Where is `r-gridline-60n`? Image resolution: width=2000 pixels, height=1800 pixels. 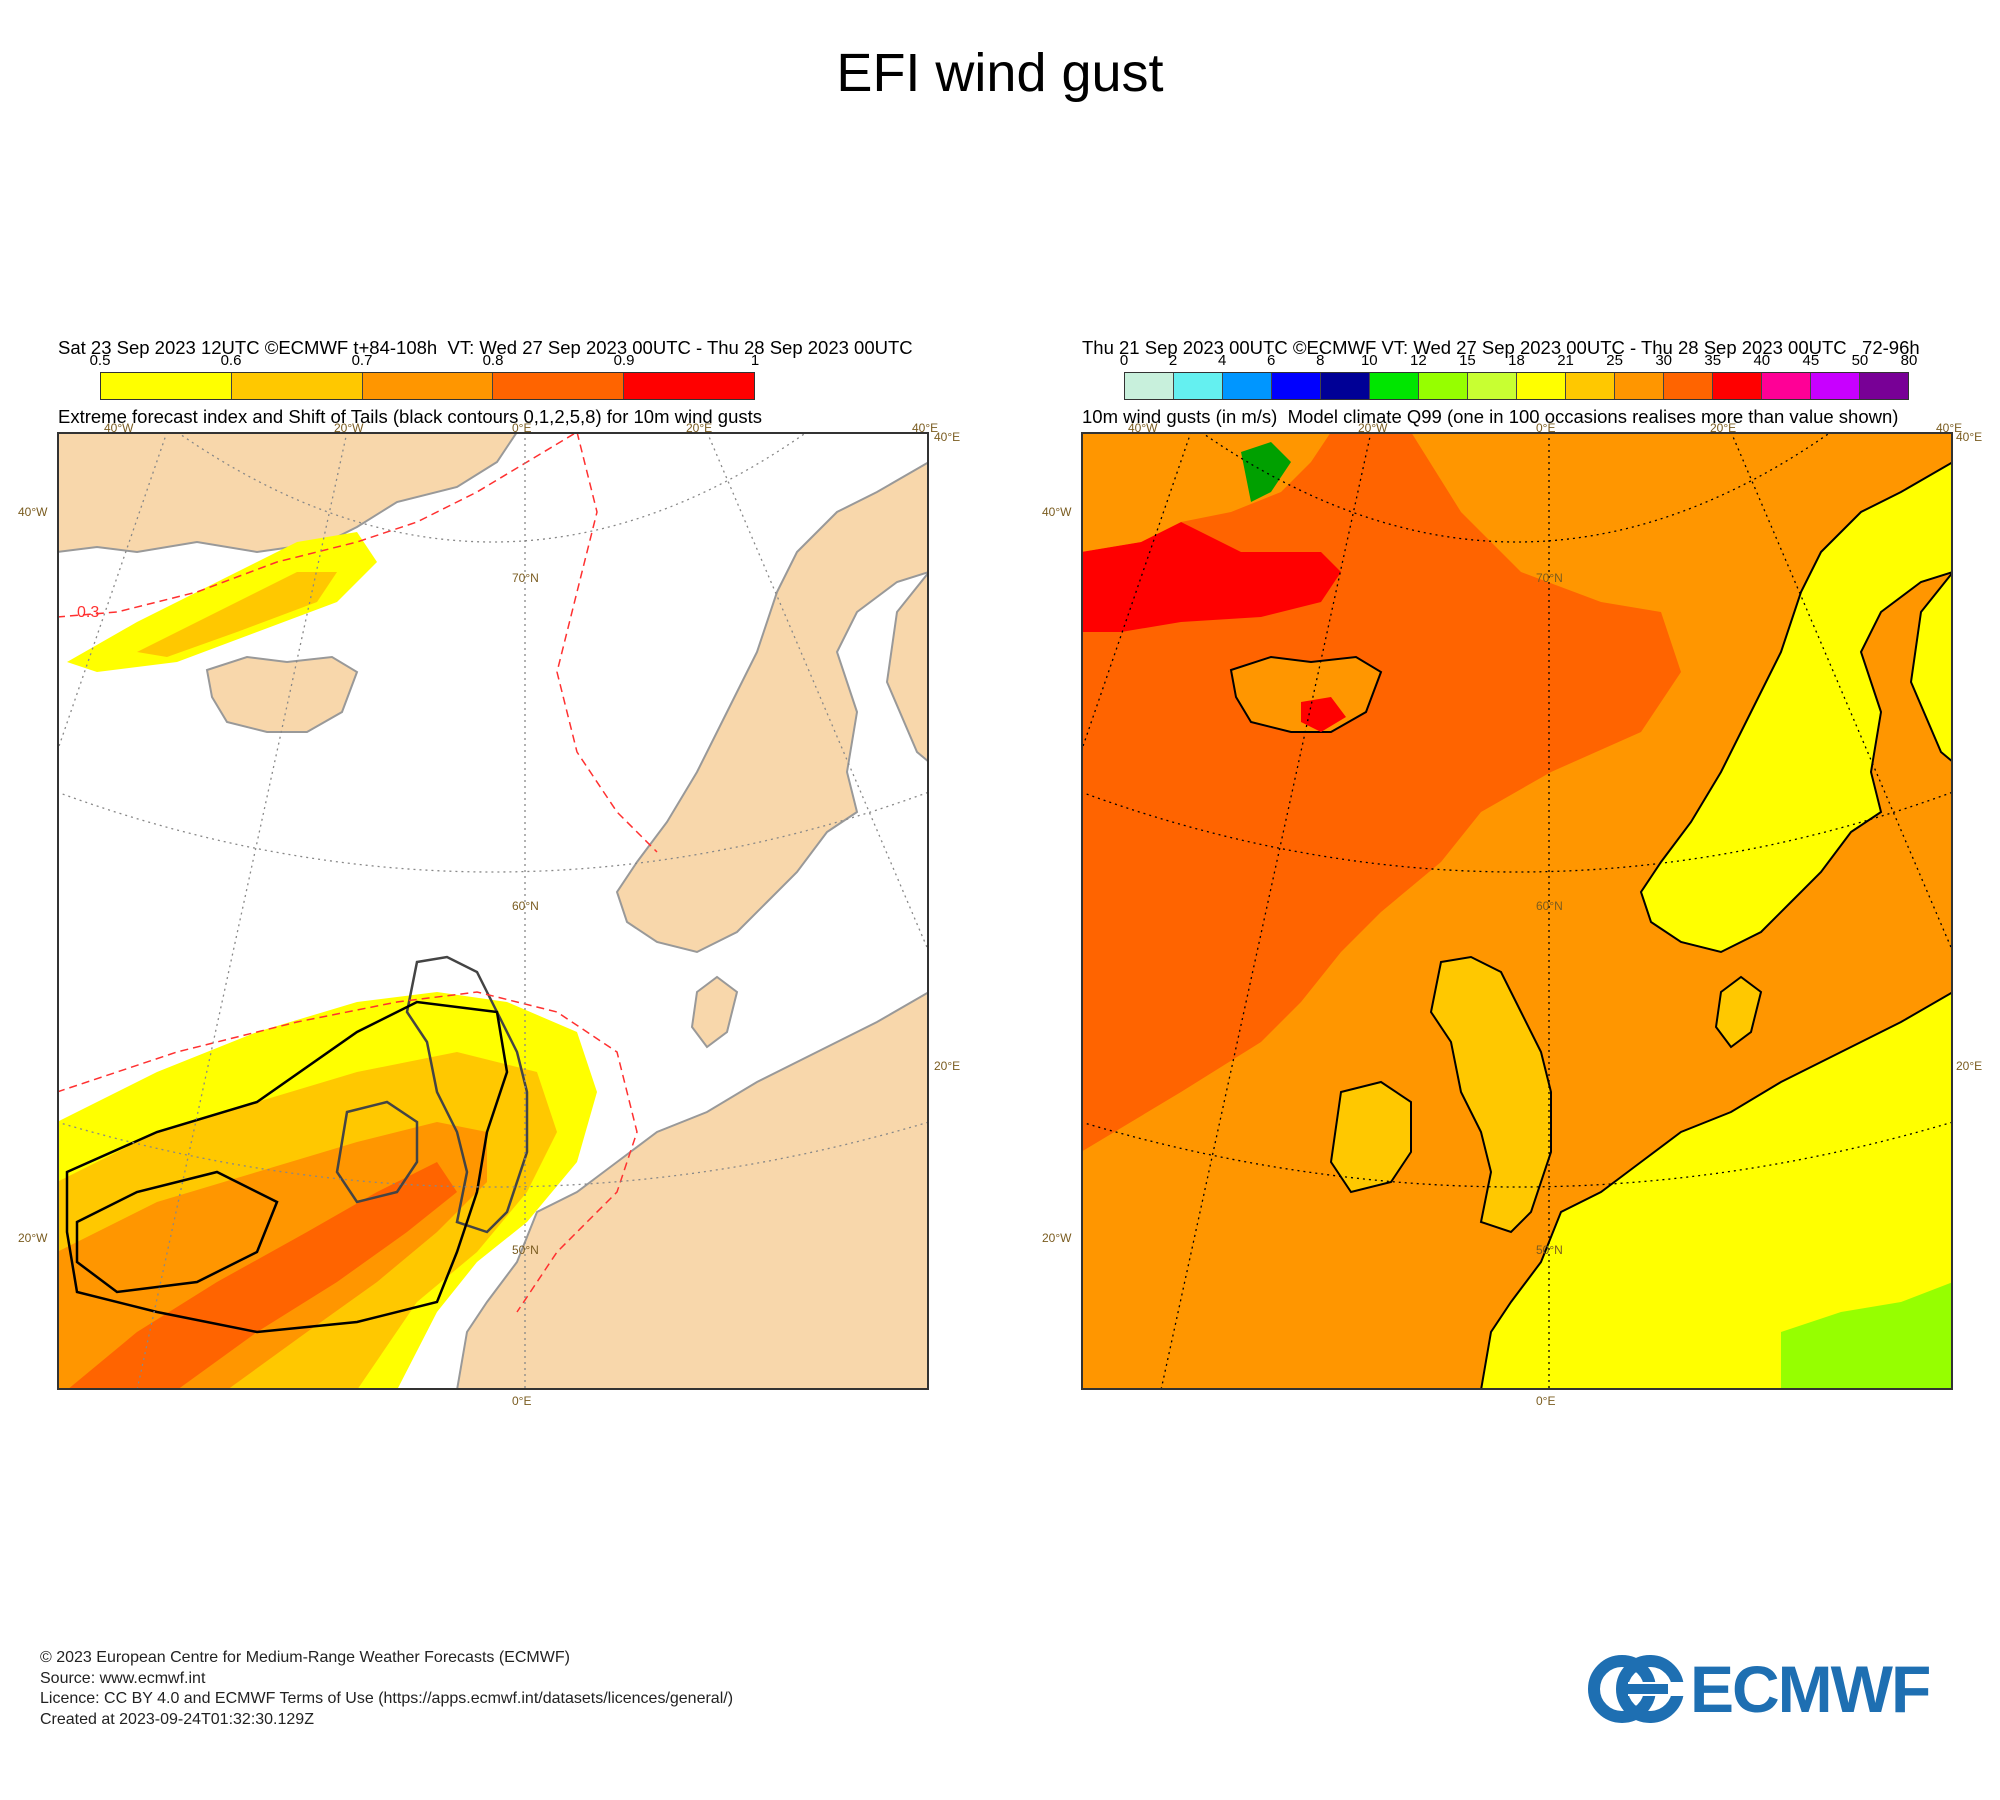
r-gridline-60n is located at coordinates (1517, 832).